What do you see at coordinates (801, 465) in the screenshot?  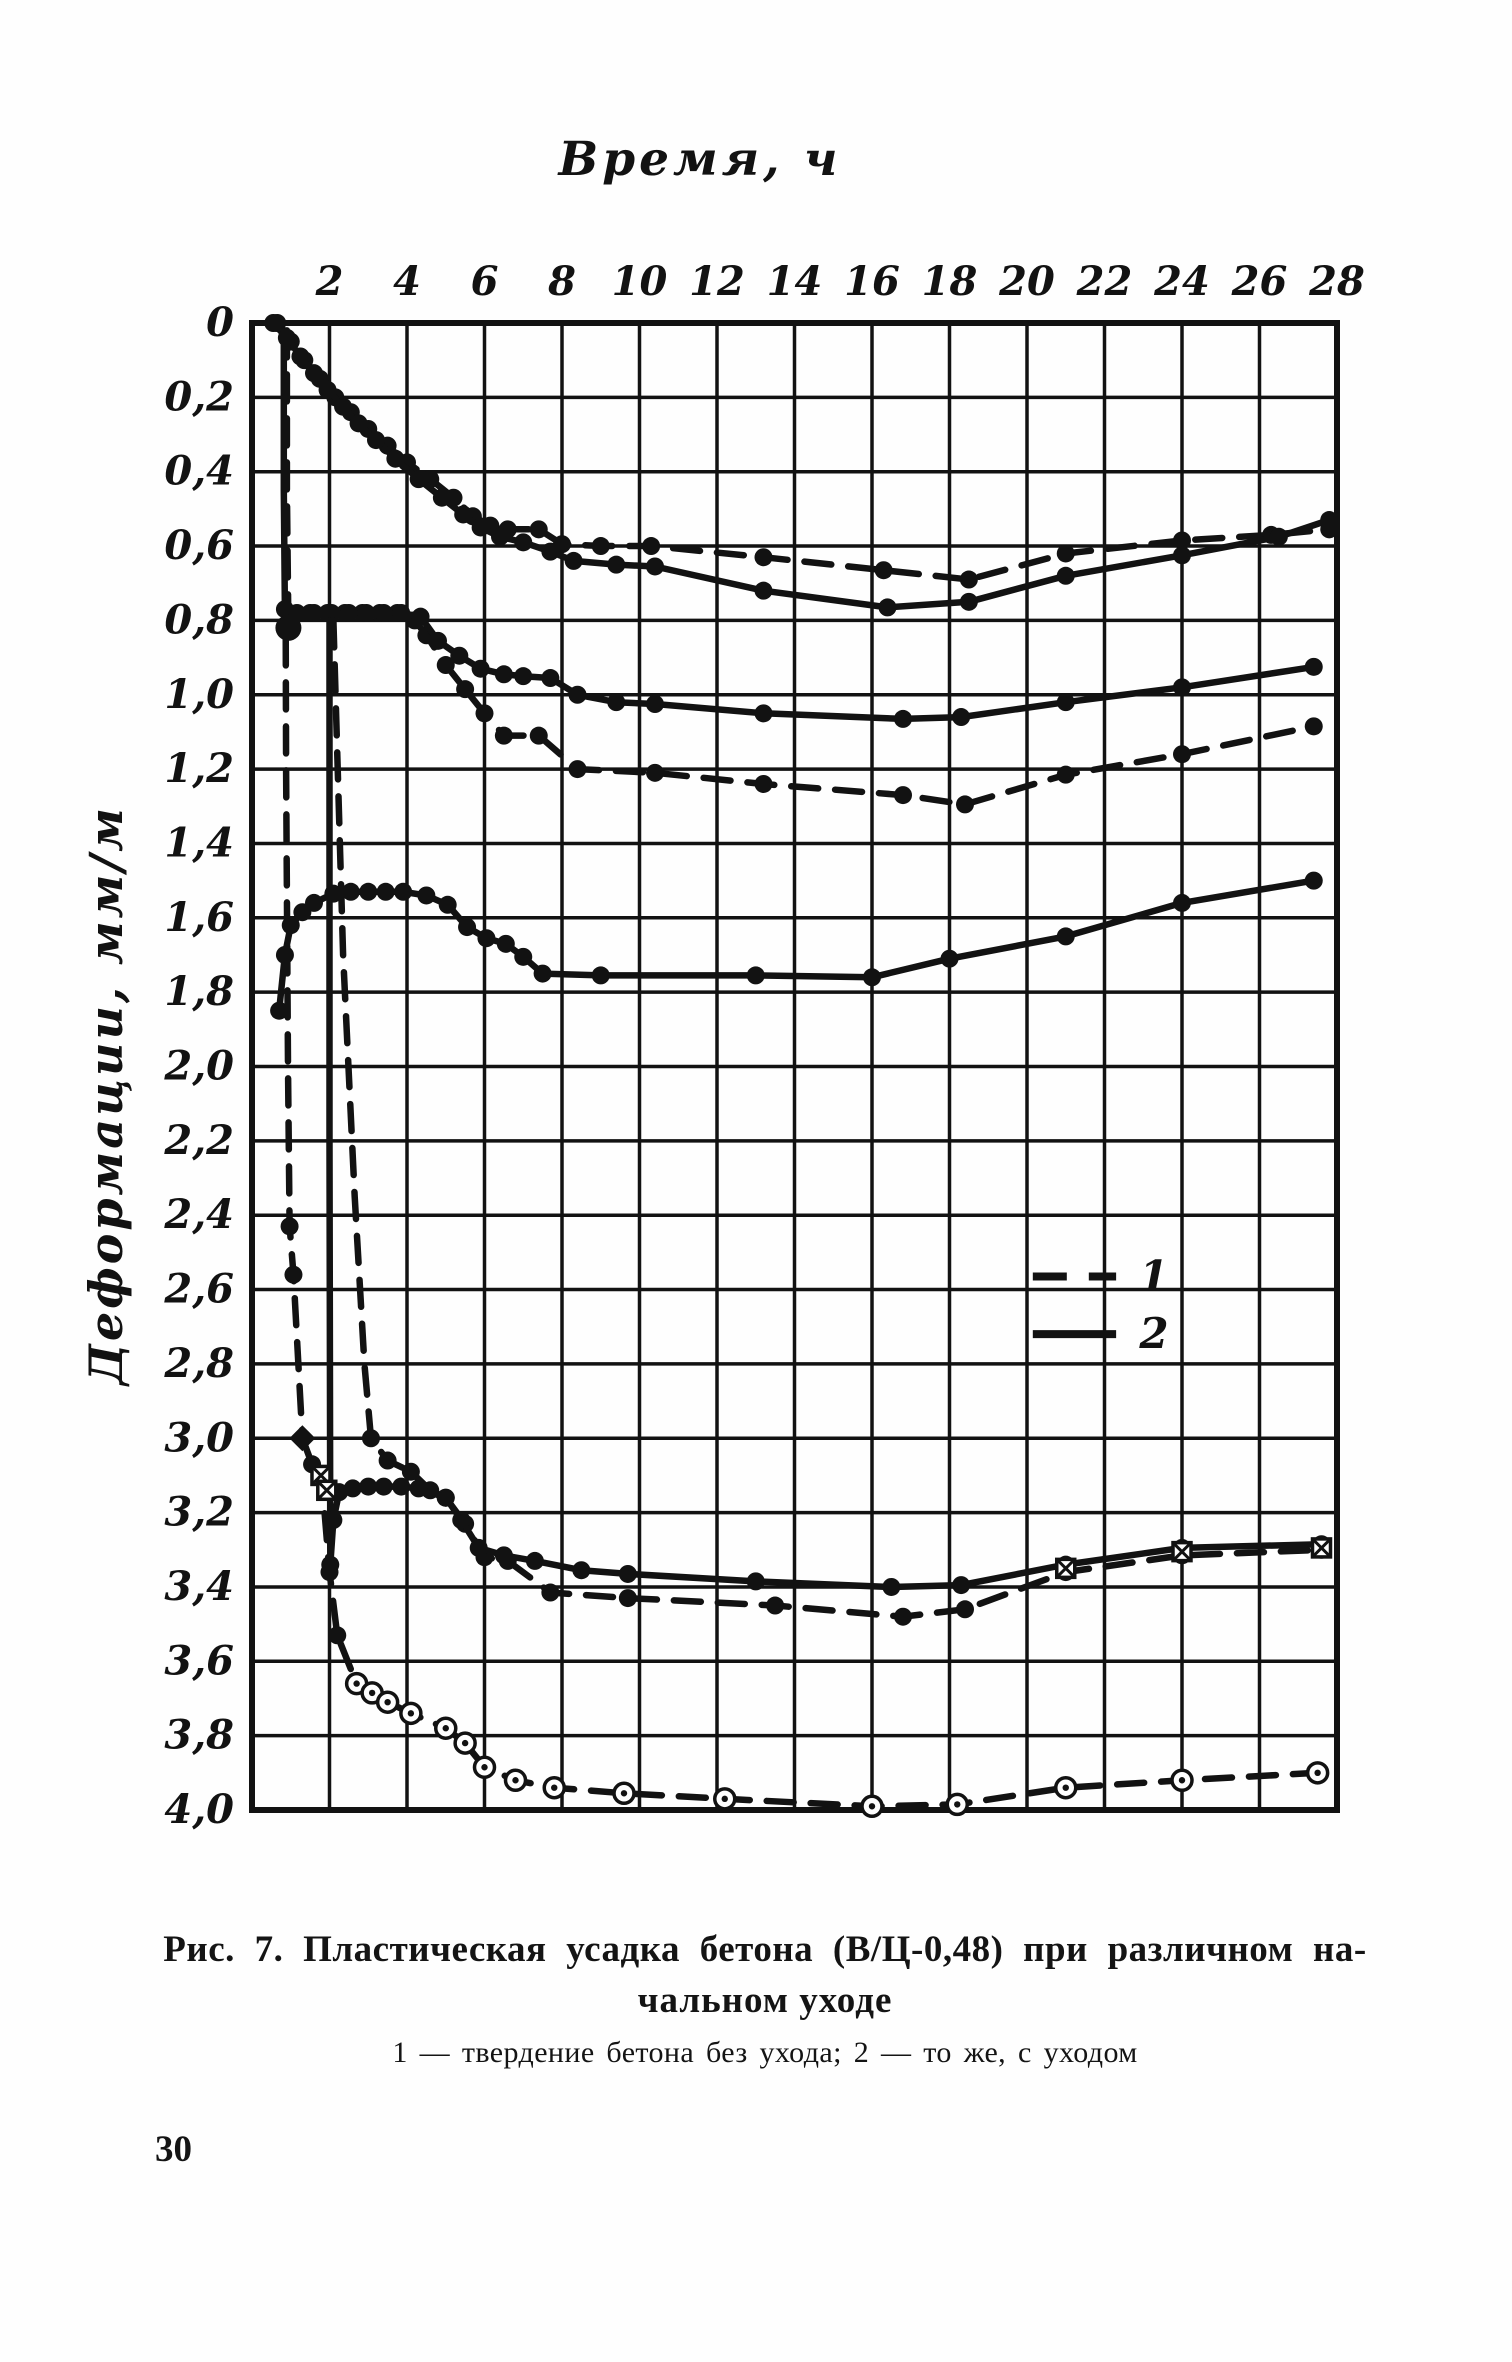 I see `curve-a-solid` at bounding box center [801, 465].